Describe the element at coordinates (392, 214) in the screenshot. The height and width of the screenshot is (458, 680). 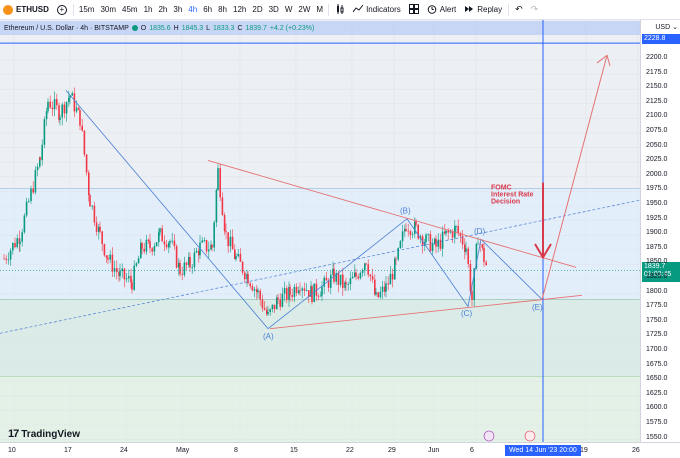
I see `triangle-upper-line` at that location.